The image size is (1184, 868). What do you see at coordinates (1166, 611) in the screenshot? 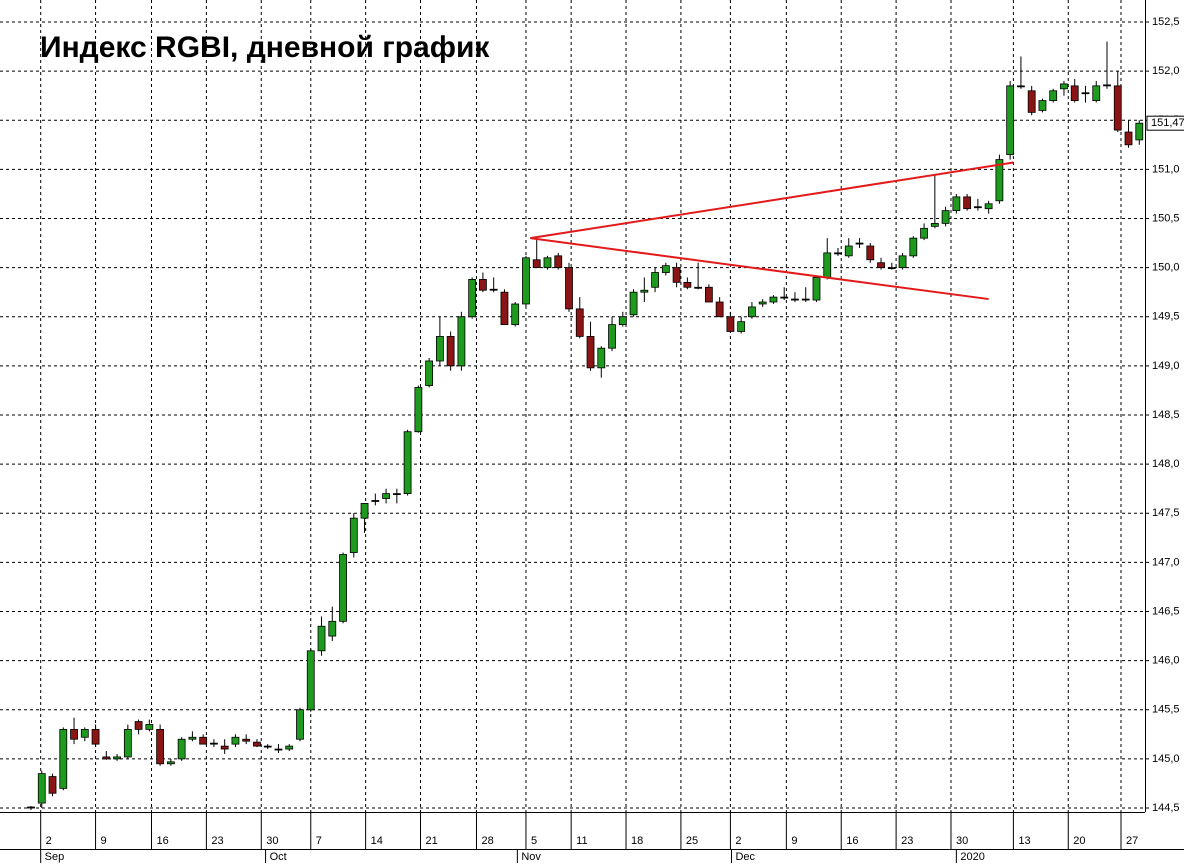
I see `y-tick-label: 146,5` at bounding box center [1166, 611].